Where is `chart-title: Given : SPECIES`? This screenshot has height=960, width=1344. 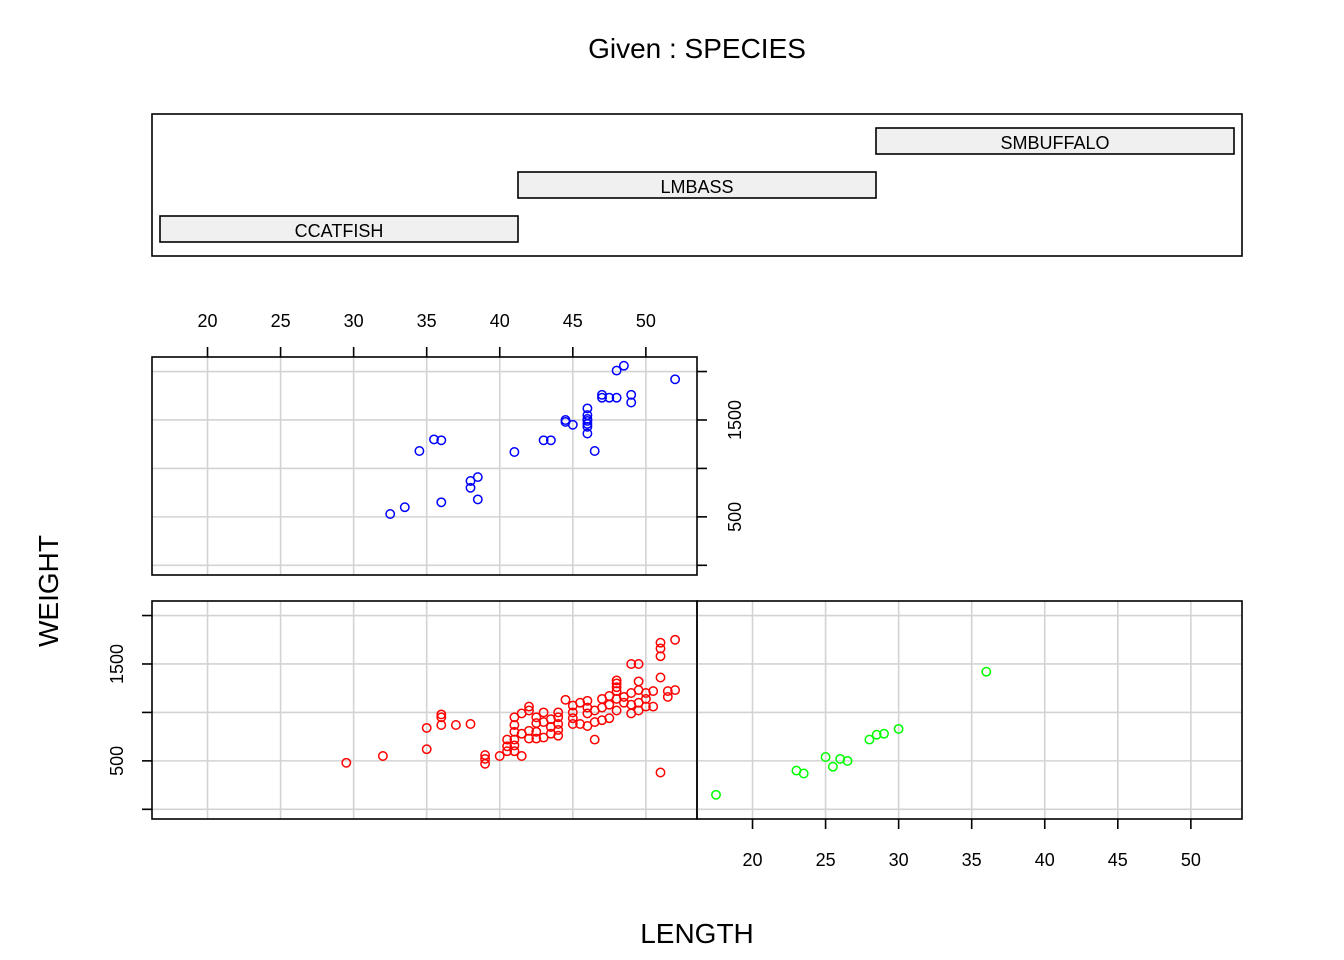
chart-title: Given : SPECIES is located at coordinates (697, 48).